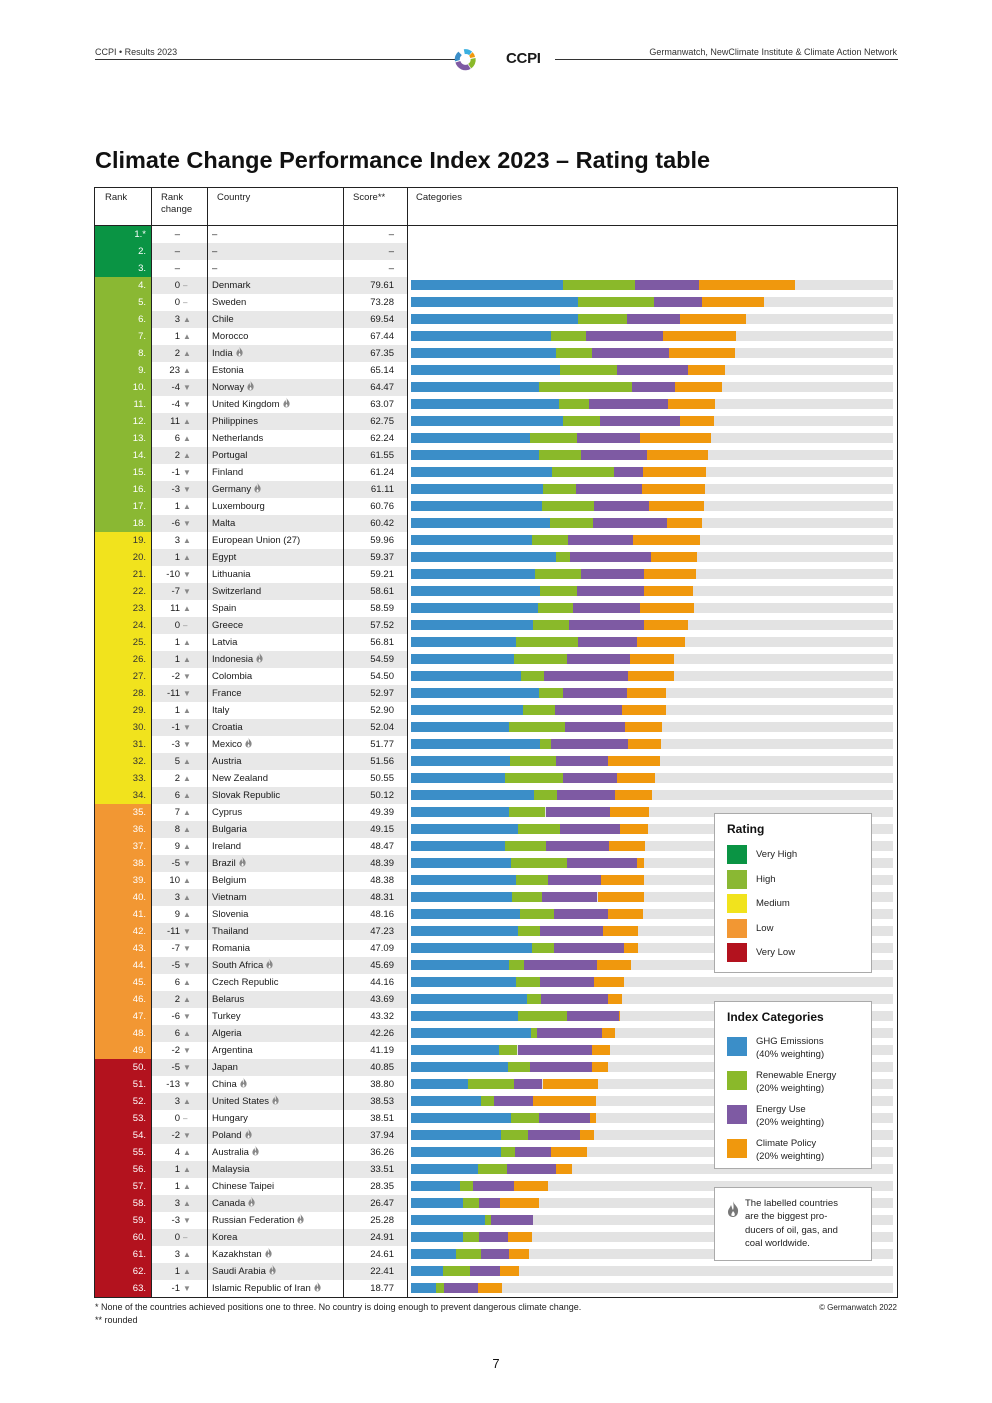 This screenshot has height=1403, width=992. I want to click on rank-change-value: 7, so click(177, 812).